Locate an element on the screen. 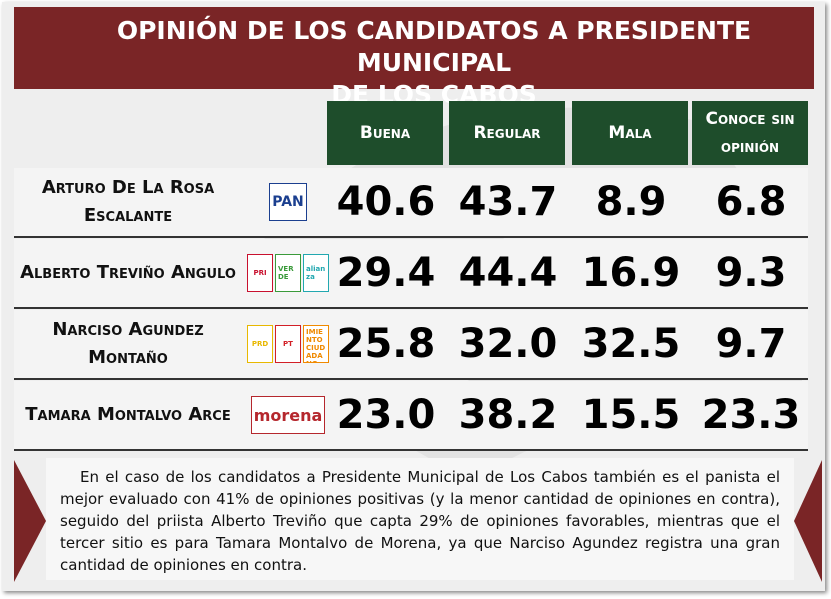  cell-value: 44.4 is located at coordinates (508, 273).